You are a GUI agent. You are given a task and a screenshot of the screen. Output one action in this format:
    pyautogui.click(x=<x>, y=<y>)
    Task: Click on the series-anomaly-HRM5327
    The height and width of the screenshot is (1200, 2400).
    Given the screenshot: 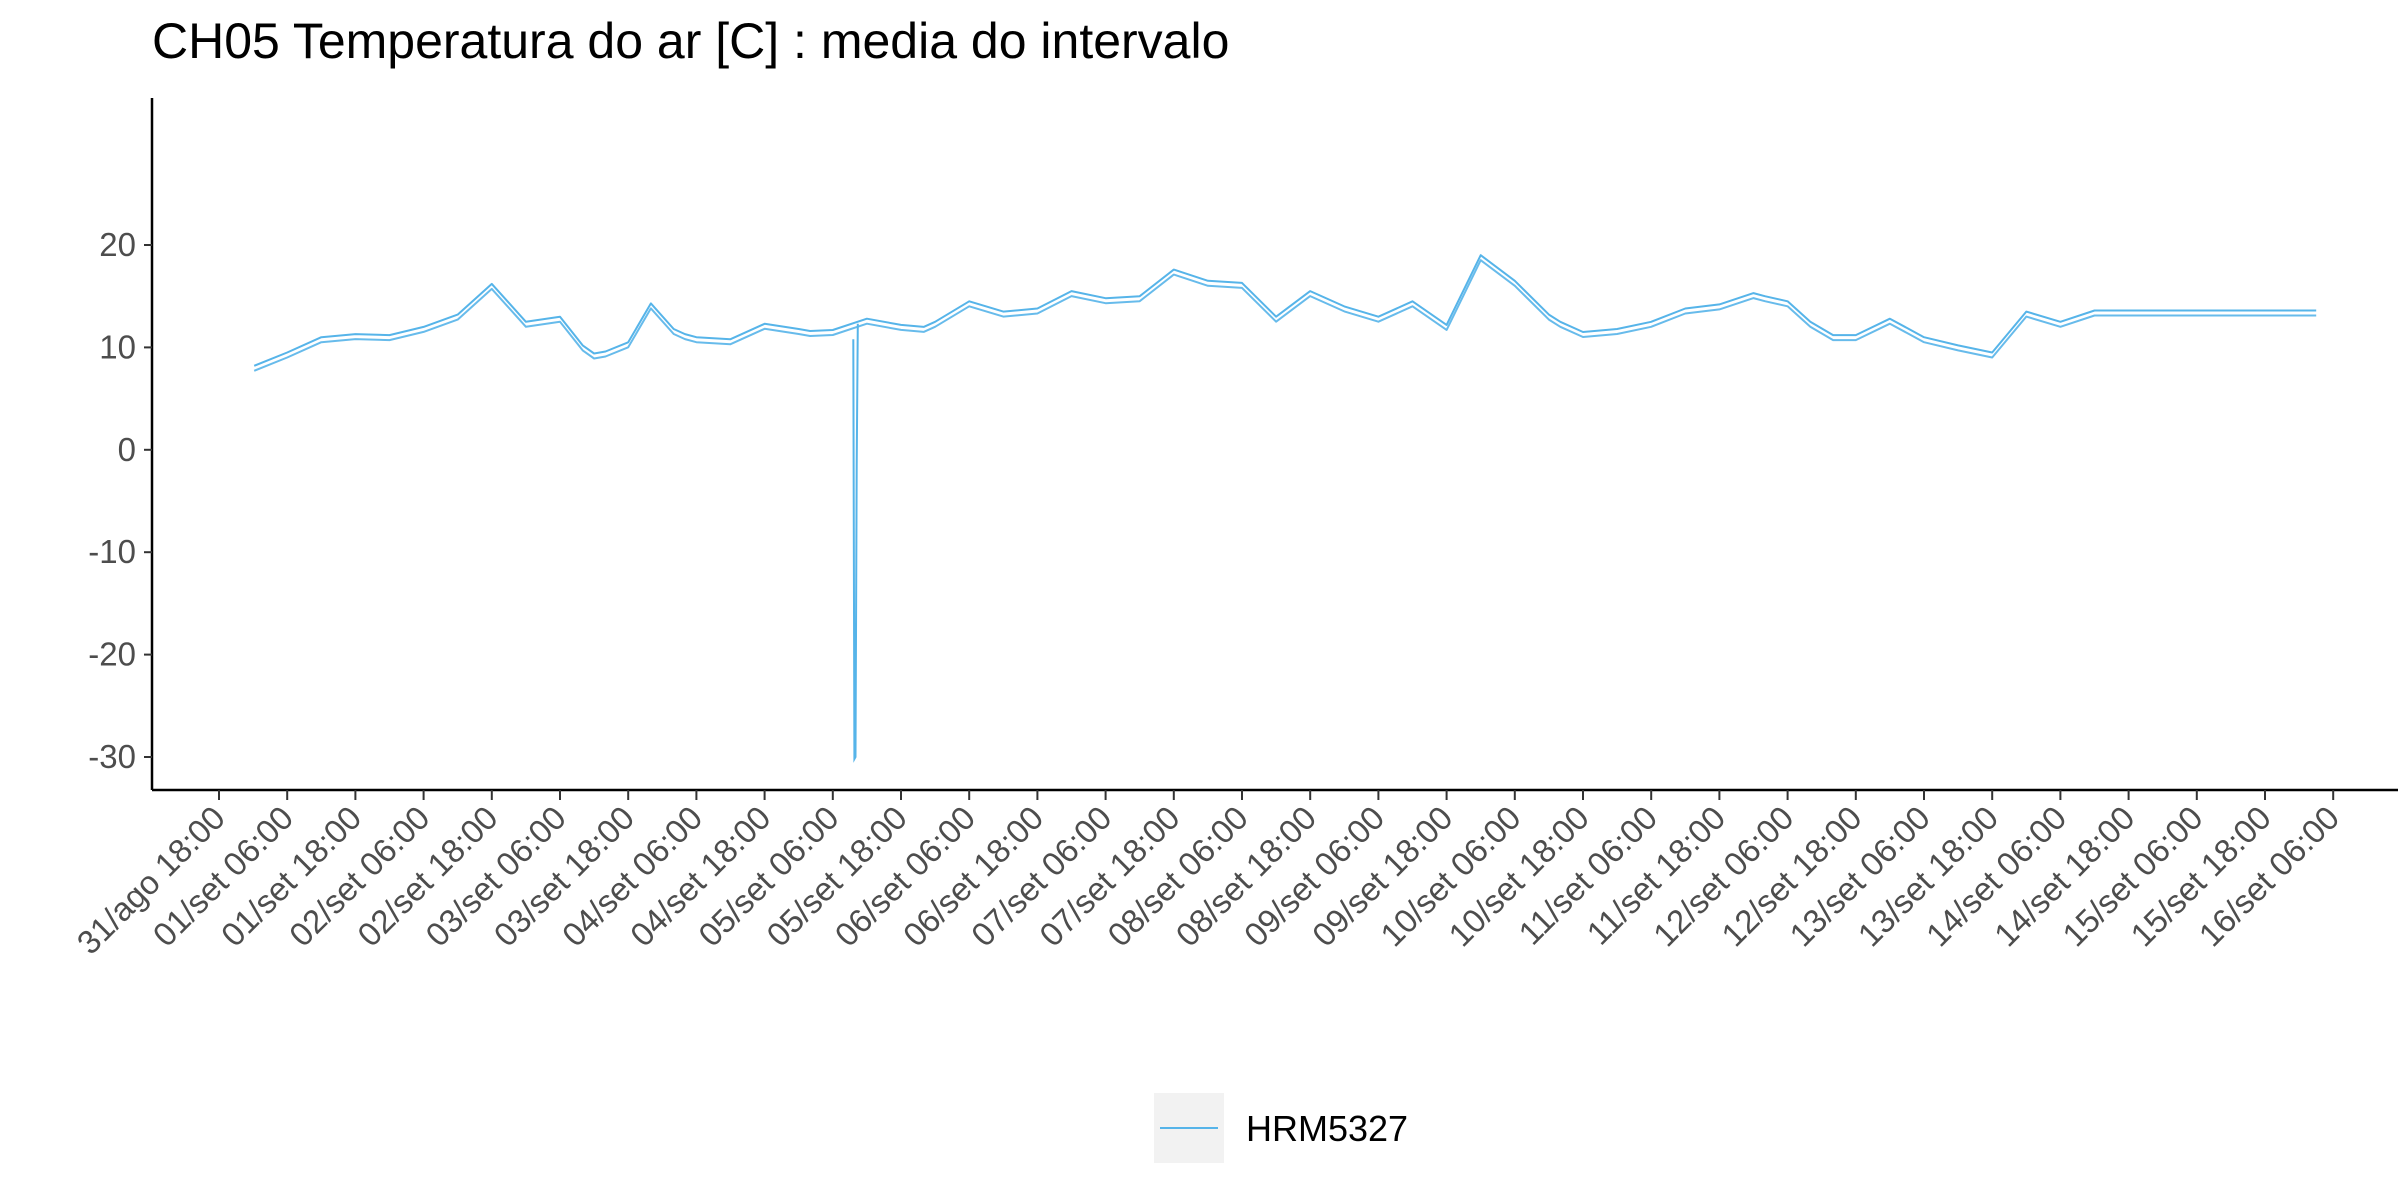 What is the action you would take?
    pyautogui.click(x=855, y=543)
    